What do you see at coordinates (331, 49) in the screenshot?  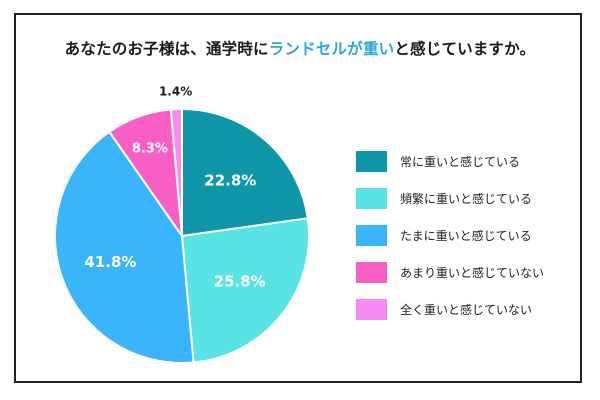 I see `title-highlight: ランドセルが重い` at bounding box center [331, 49].